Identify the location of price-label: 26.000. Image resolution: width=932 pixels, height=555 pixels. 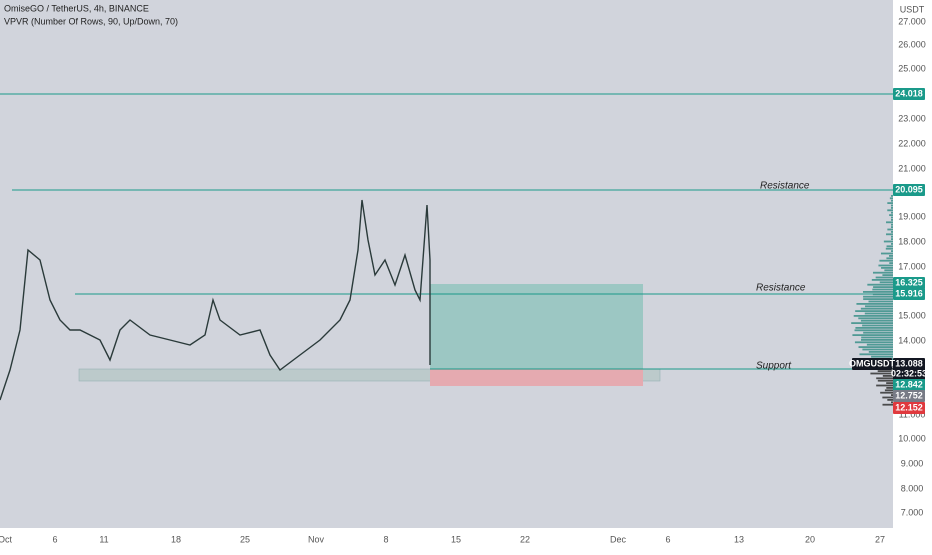
(912, 44).